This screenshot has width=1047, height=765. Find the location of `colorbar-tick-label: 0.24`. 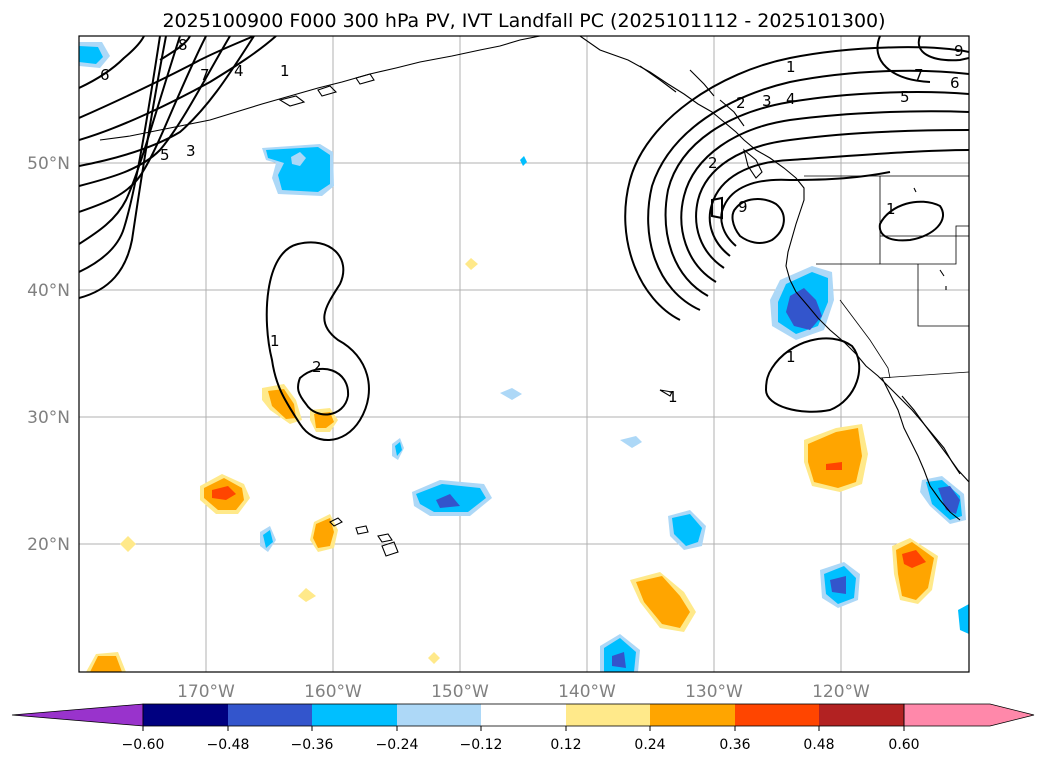

colorbar-tick-label: 0.24 is located at coordinates (649, 745).